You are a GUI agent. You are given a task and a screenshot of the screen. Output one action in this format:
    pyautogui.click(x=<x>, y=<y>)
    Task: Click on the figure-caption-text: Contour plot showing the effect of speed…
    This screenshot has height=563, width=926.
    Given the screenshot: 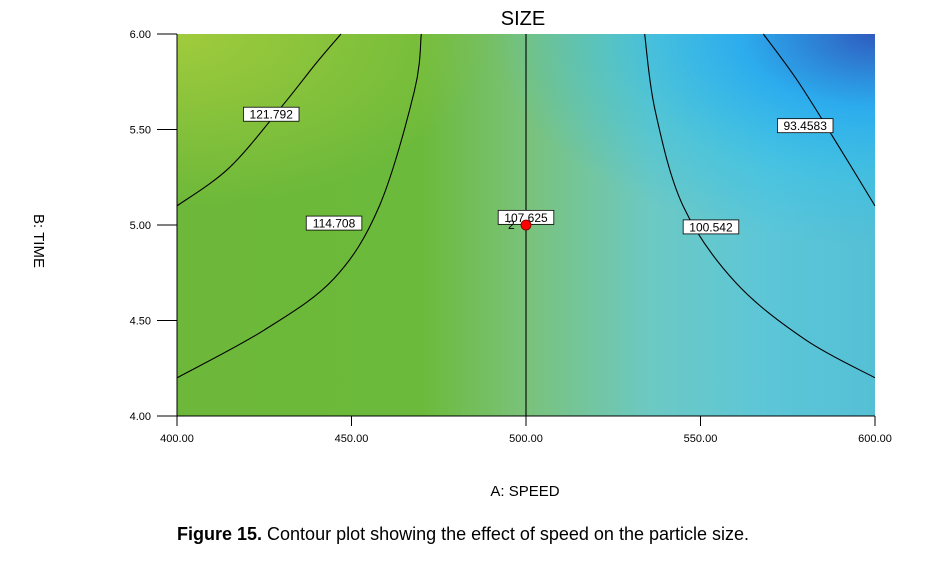 What is the action you would take?
    pyautogui.click(x=505, y=534)
    